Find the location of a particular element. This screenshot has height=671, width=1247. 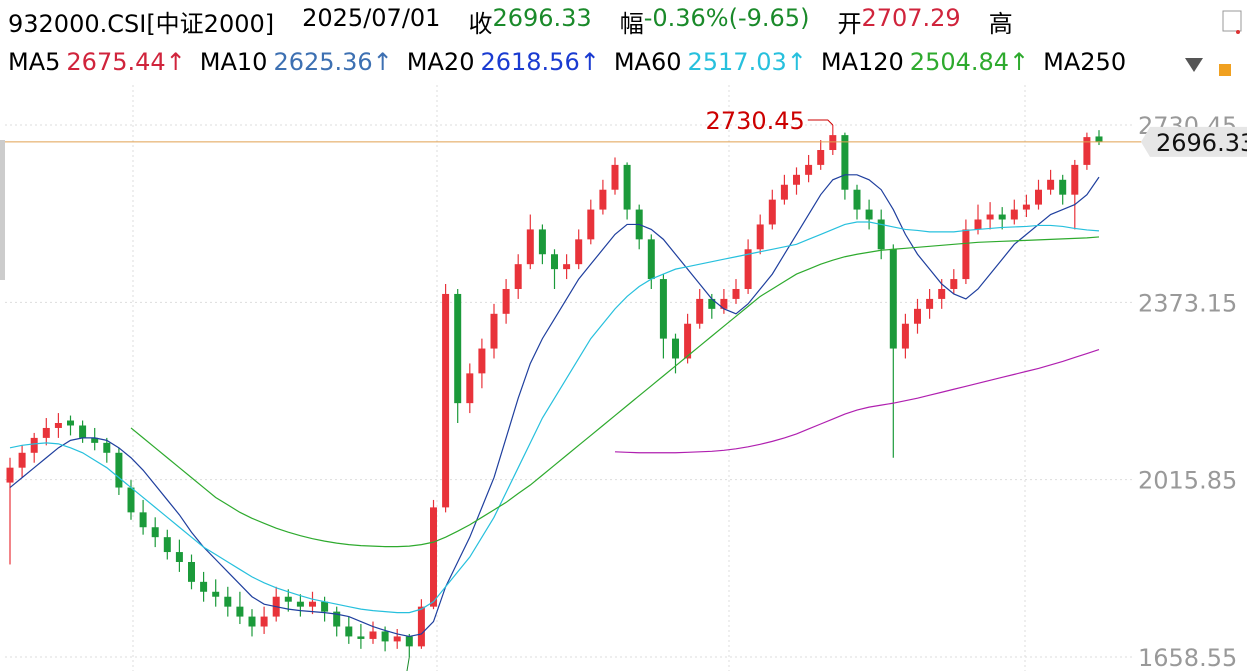

y-tick-label: 2015.85 is located at coordinates (1187, 481).